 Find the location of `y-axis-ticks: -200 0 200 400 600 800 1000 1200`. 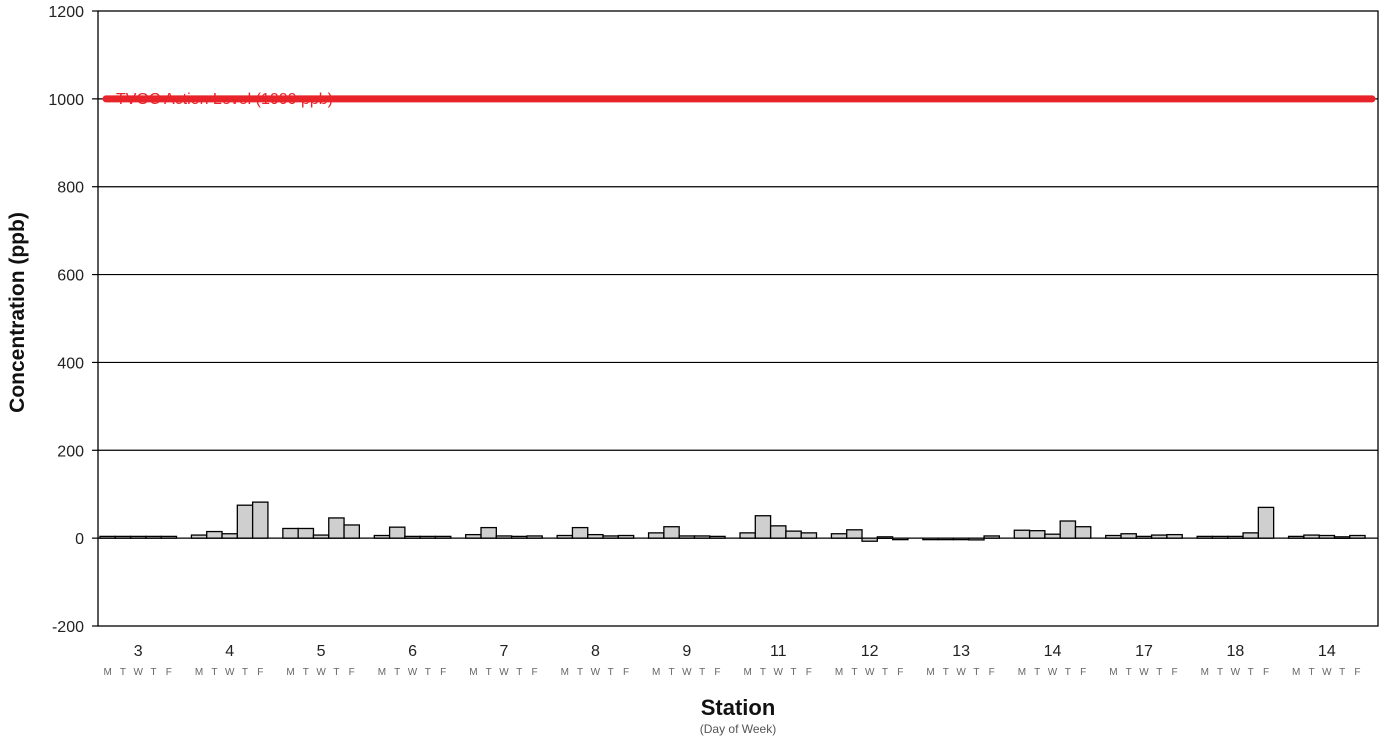

y-axis-ticks: -200 0 200 400 600 800 1000 1200 is located at coordinates (73, 320).